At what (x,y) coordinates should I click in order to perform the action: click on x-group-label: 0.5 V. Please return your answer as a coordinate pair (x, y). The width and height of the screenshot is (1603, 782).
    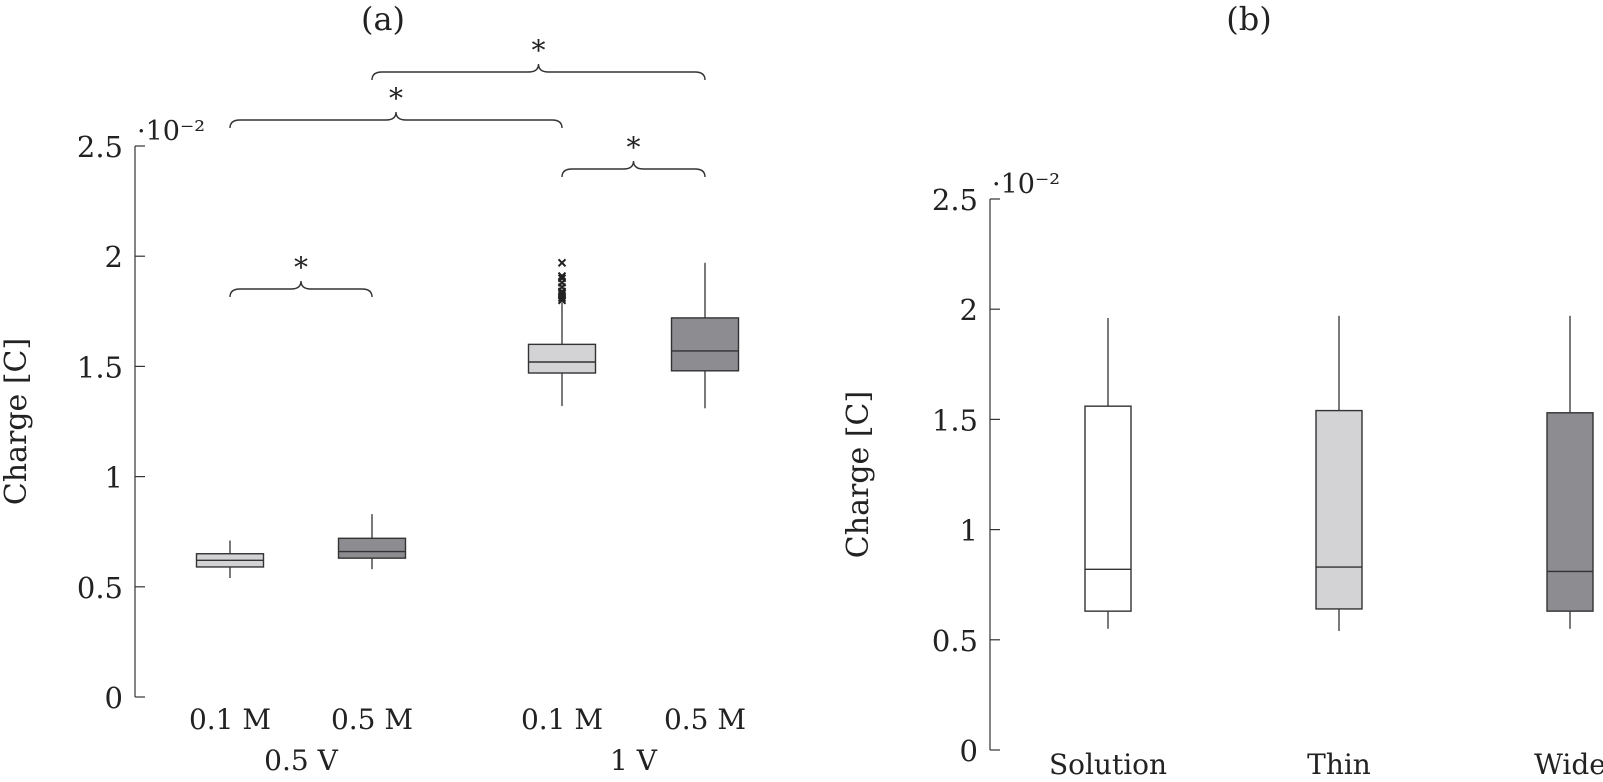
    Looking at the image, I should click on (301, 760).